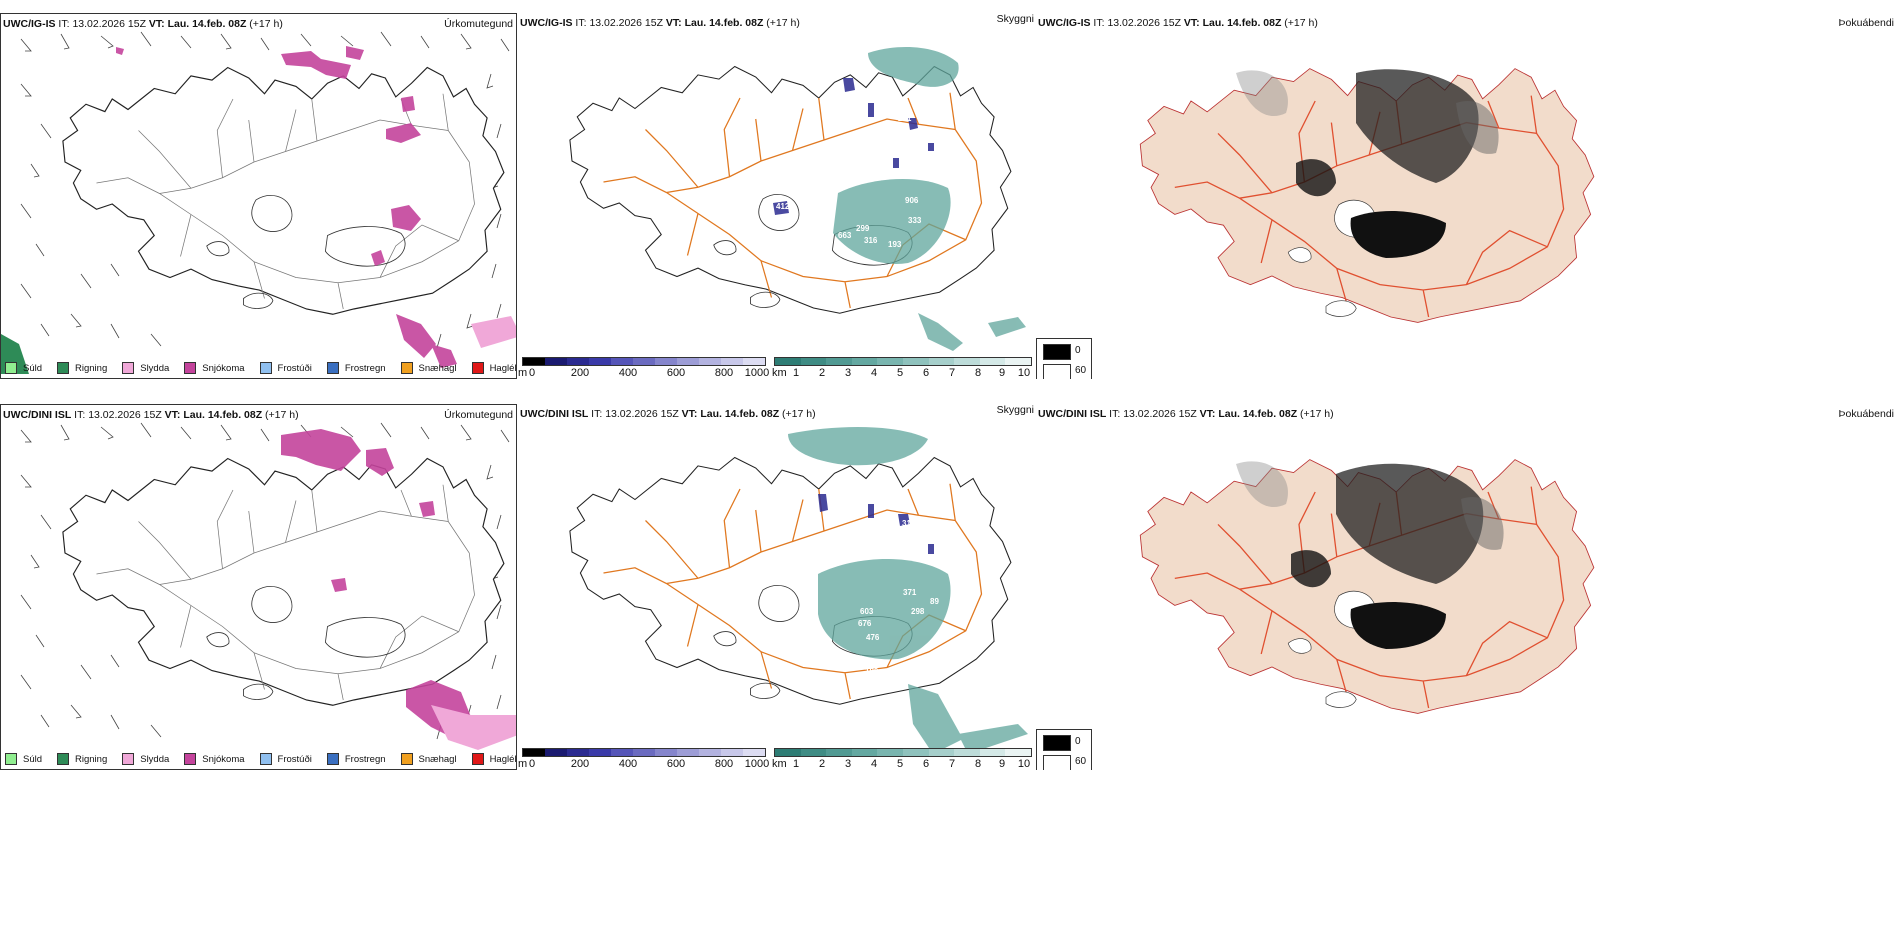 This screenshot has height=950, width=1900. Describe the element at coordinates (268, 586) in the screenshot. I see `precip-map-bottom` at that location.